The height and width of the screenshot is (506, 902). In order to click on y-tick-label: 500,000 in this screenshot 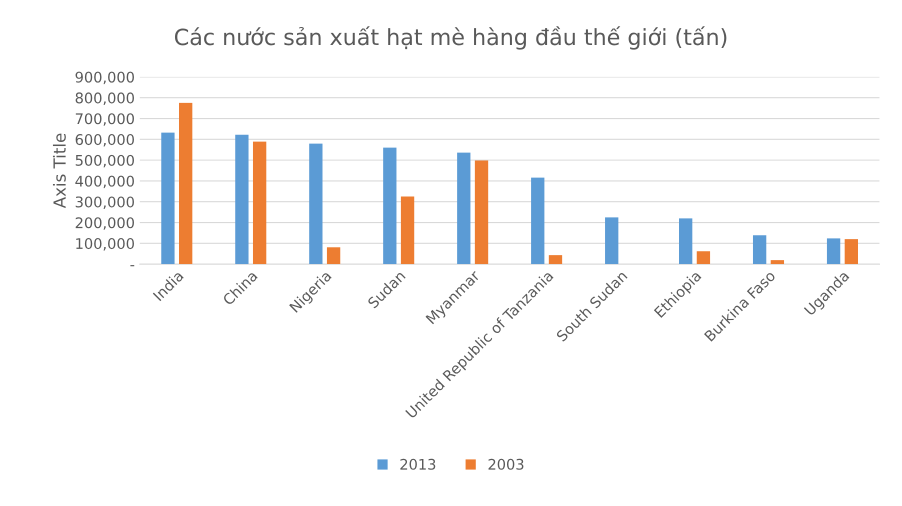, I will do `click(105, 161)`.